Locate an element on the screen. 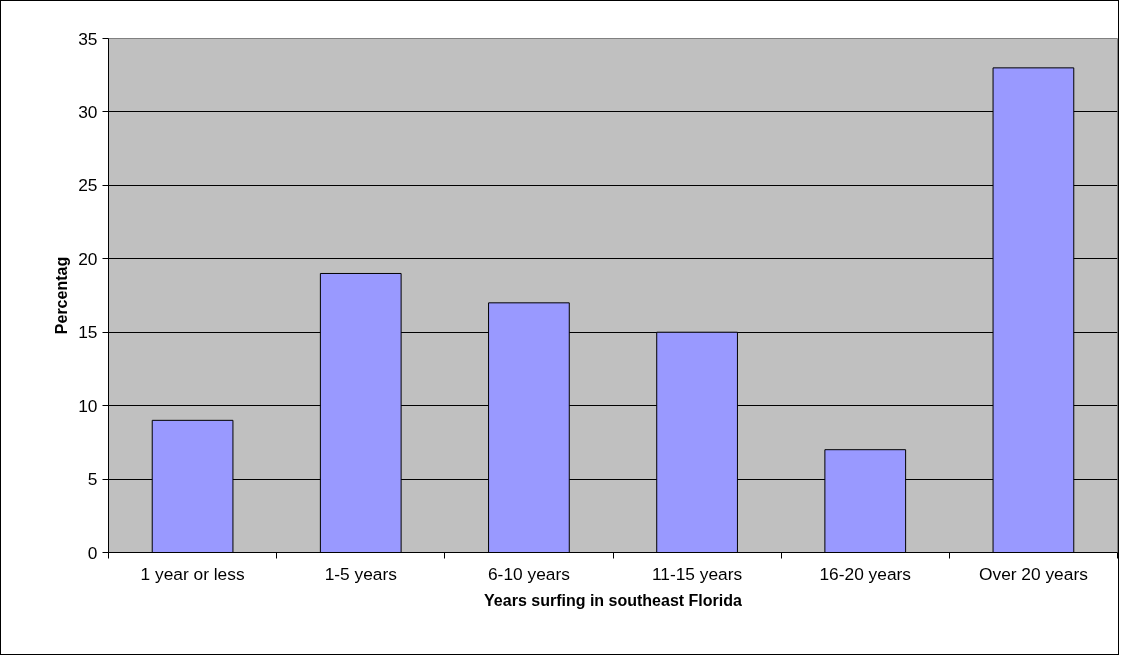  y-tick-label: 30 is located at coordinates (88, 111).